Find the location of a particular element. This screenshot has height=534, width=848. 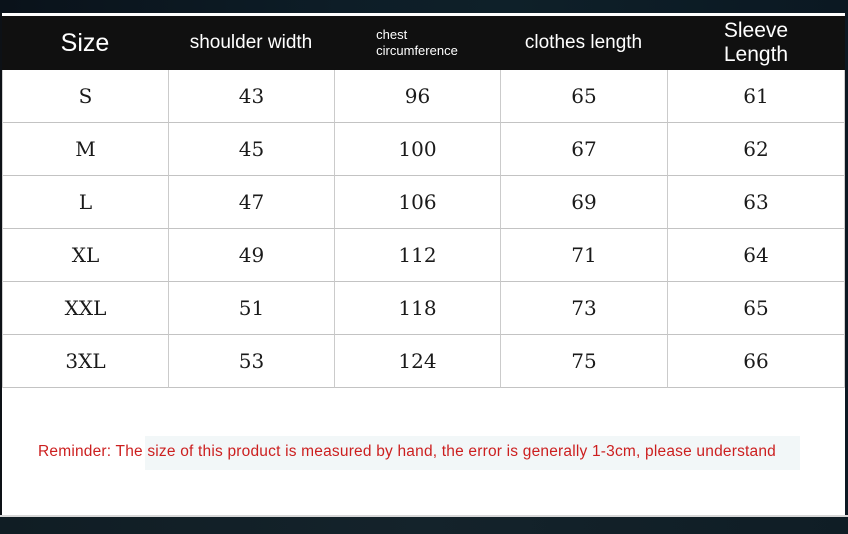

cell-size: XXL is located at coordinates (86, 308).